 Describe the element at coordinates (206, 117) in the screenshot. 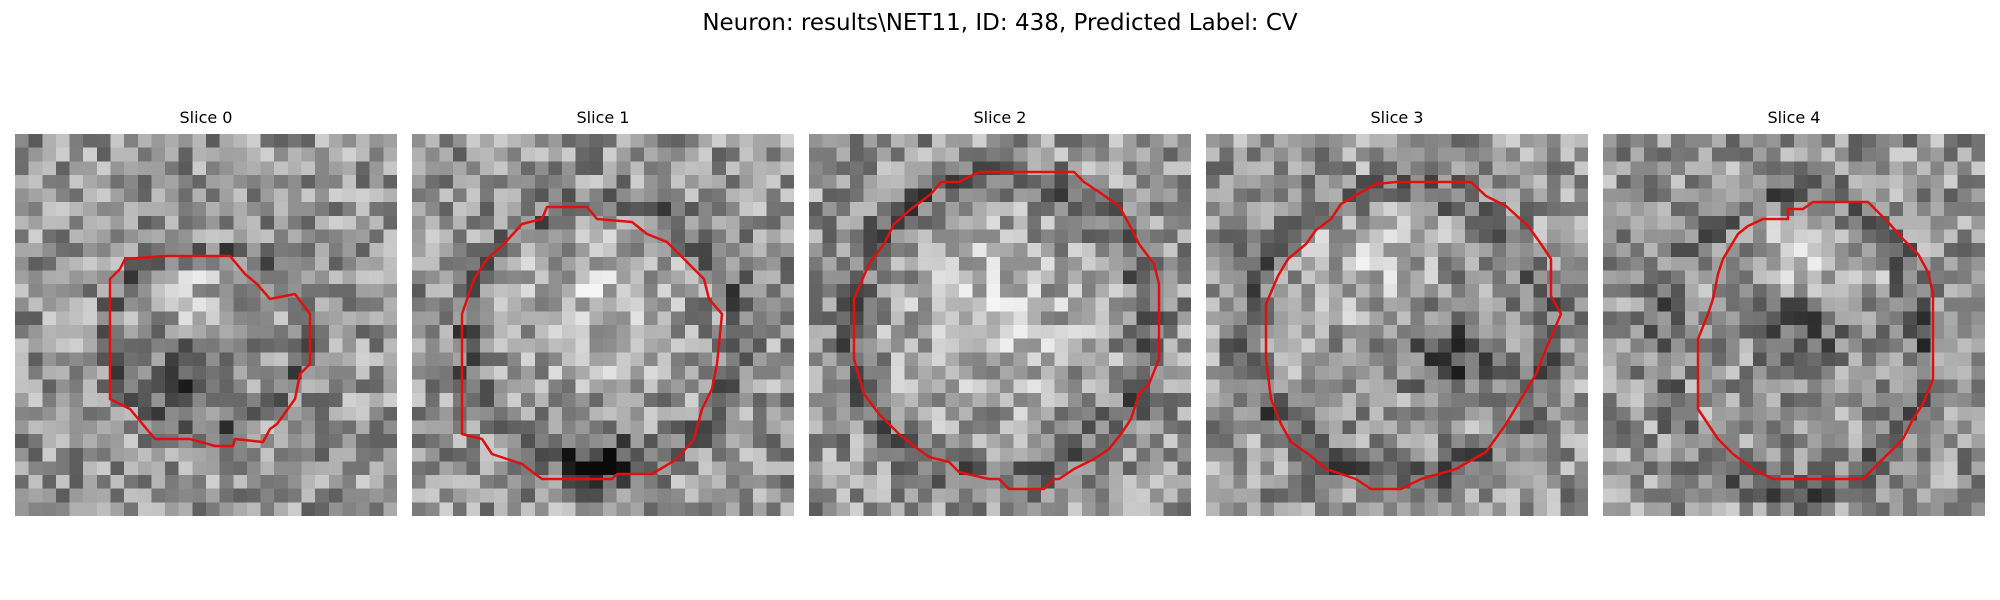

I see `slice-title-0: Slice 0` at that location.